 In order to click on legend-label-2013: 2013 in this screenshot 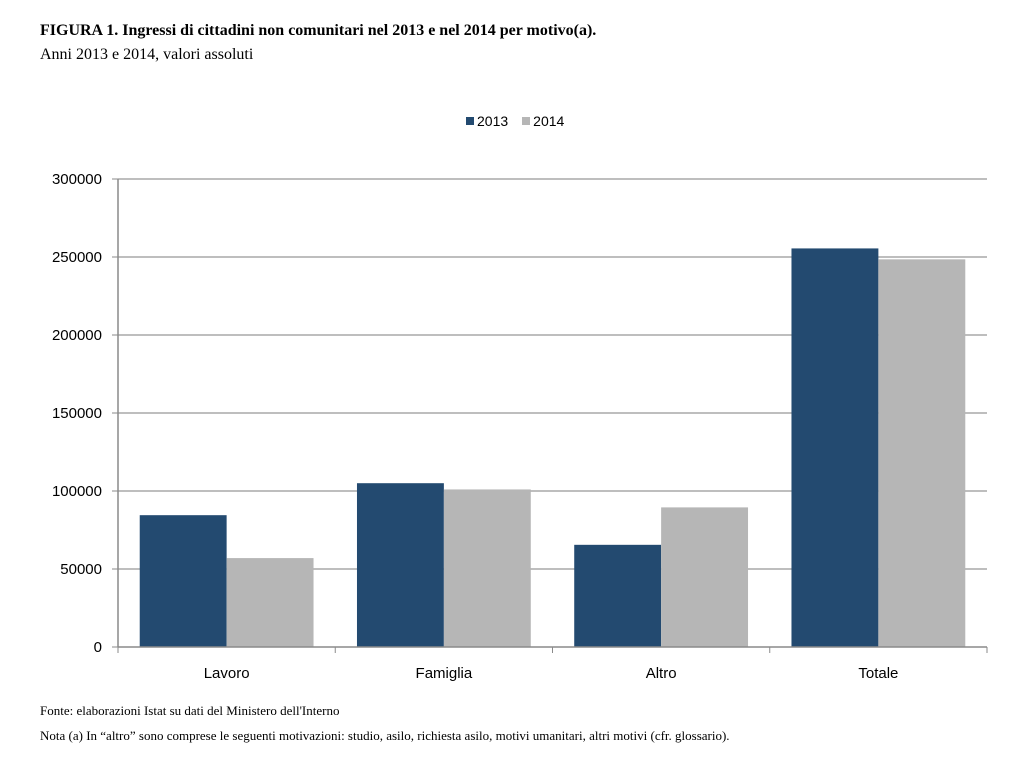, I will do `click(493, 121)`.